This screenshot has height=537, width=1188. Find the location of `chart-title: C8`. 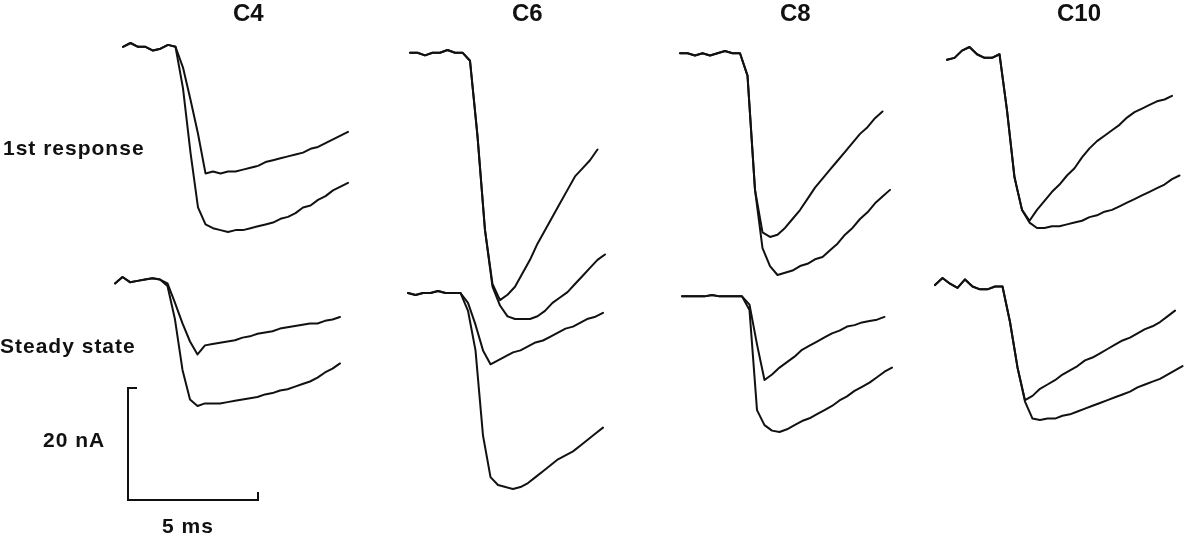

chart-title: C8 is located at coordinates (795, 13).